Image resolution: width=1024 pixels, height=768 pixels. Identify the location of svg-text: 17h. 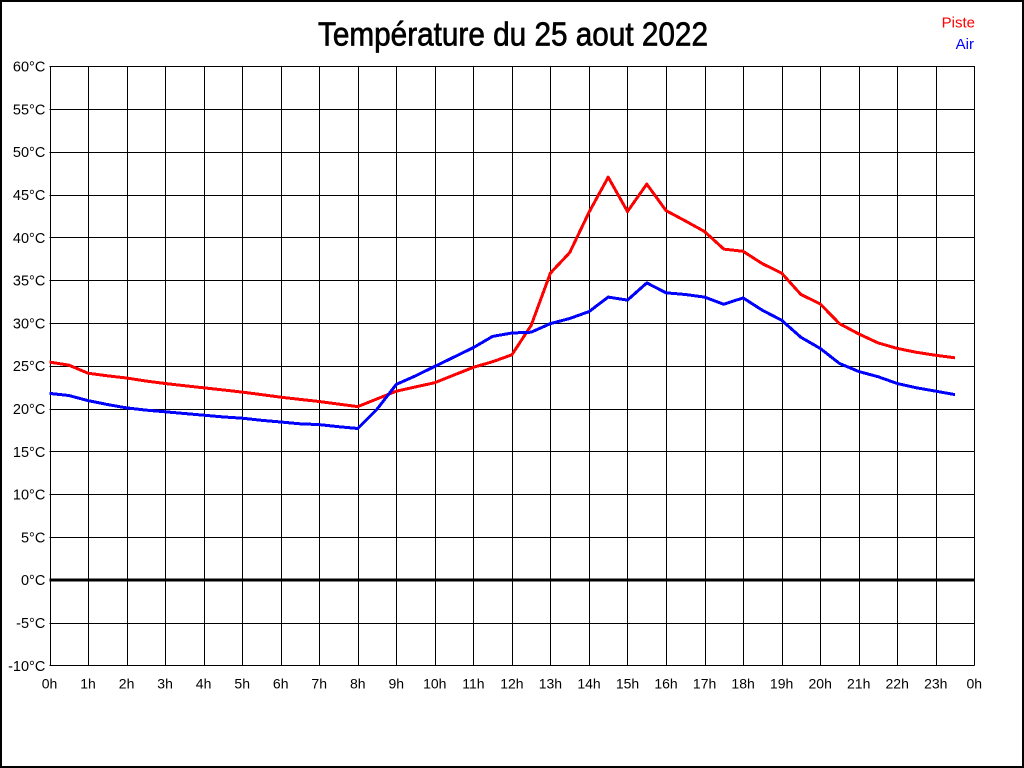
(704, 684).